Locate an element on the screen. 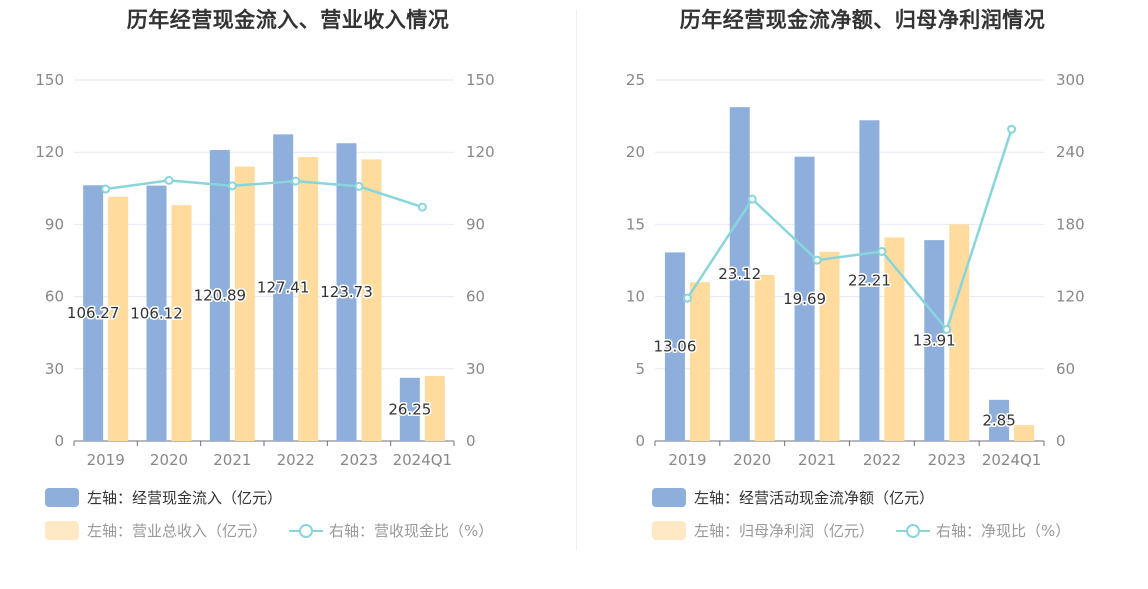 Image resolution: width=1148 pixels, height=589 pixels. data-label-2023: 123.73 is located at coordinates (346, 292).